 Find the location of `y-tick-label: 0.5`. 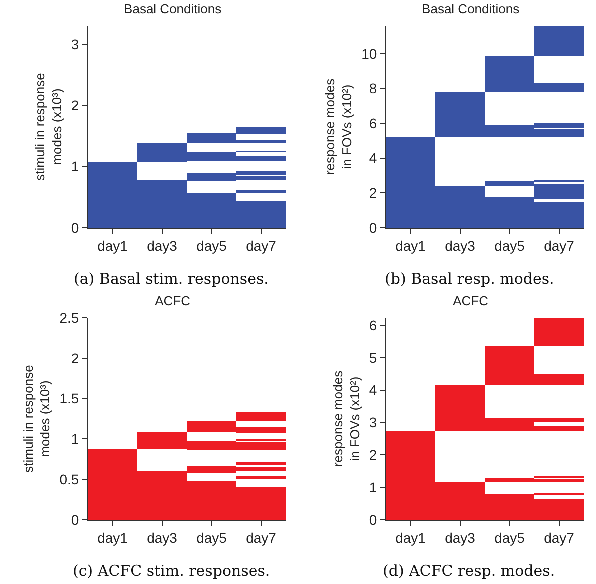

y-tick-label: 0.5 is located at coordinates (70, 480).